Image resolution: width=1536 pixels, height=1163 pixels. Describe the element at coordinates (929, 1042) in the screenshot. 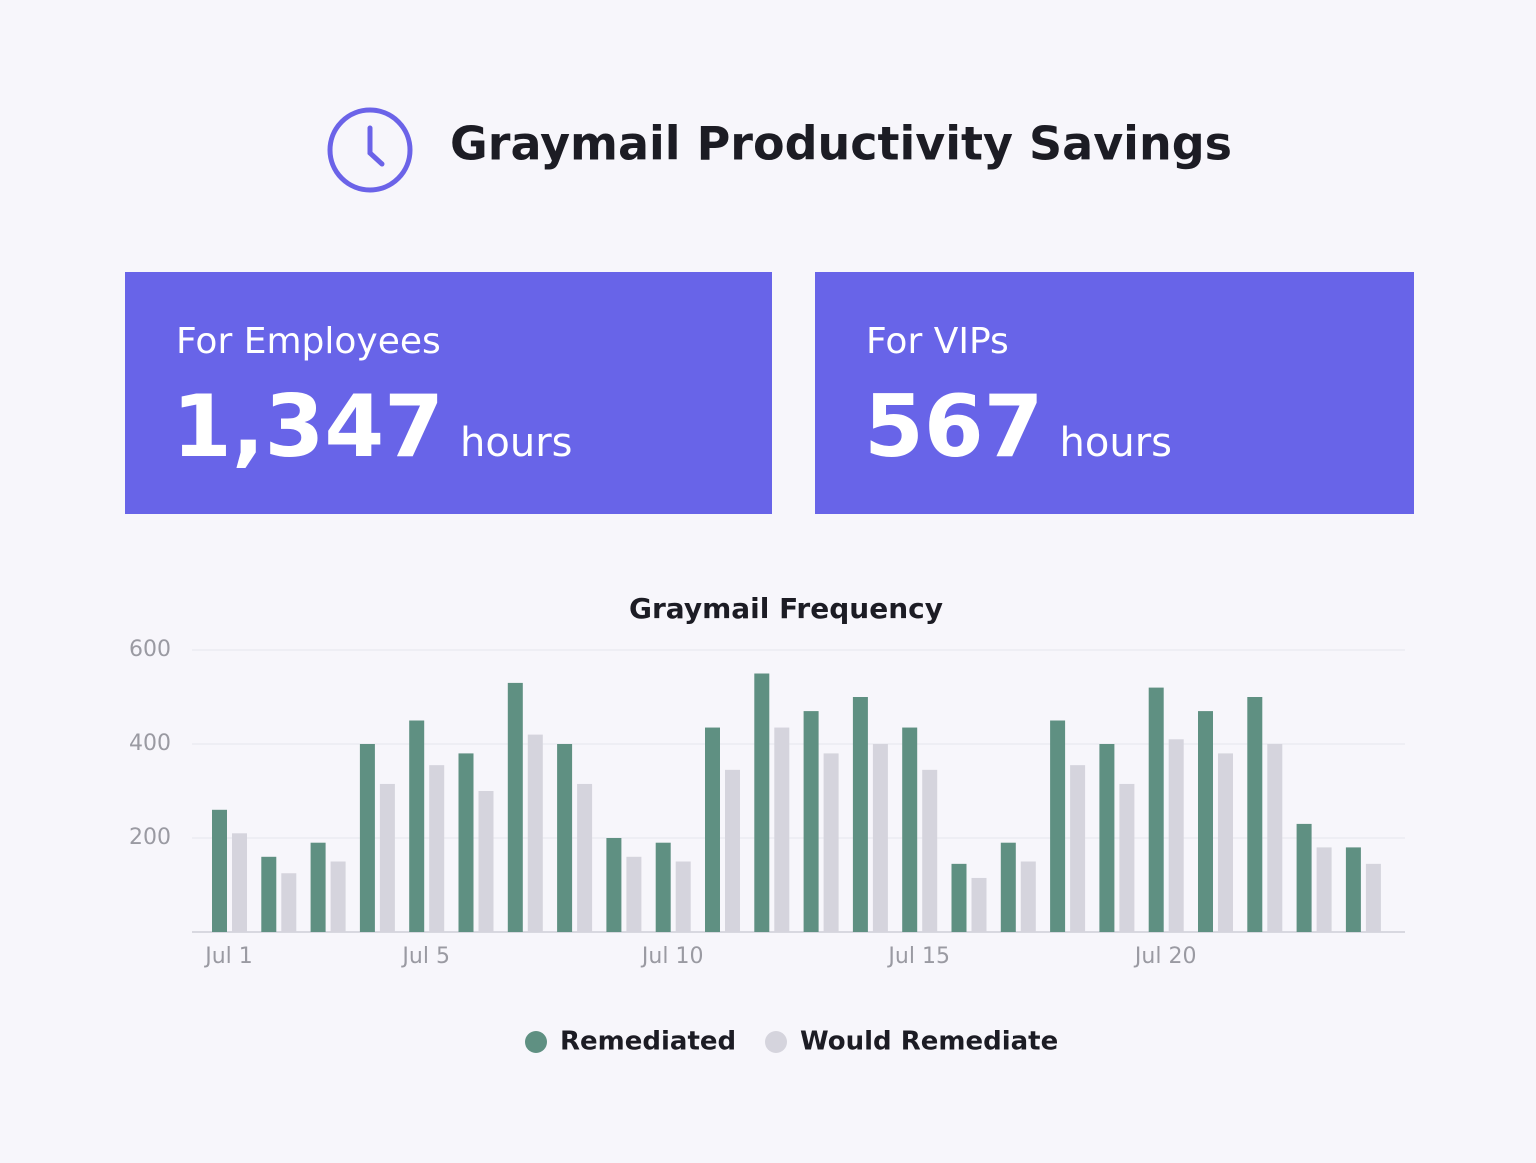

I see `legend-label: Would Remediate` at that location.